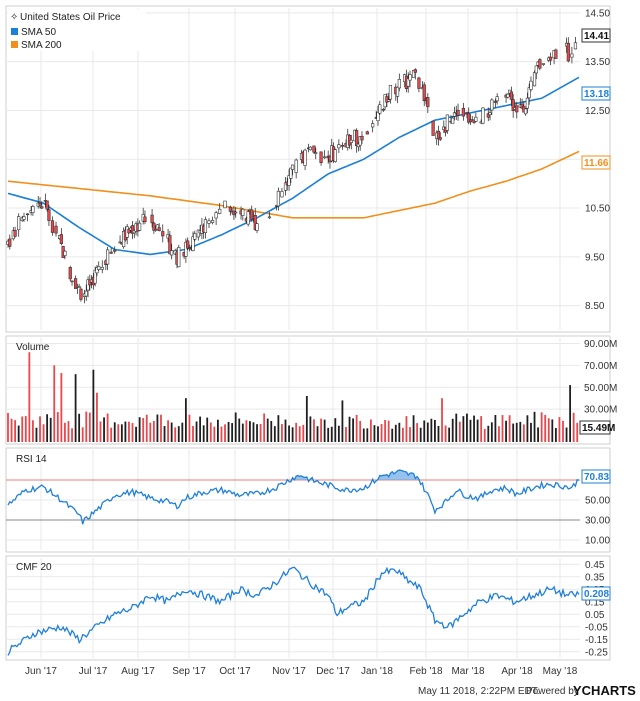 The height and width of the screenshot is (701, 640). Describe the element at coordinates (41, 45) in the screenshot. I see `legend-label-sma200: SMA 200` at that location.